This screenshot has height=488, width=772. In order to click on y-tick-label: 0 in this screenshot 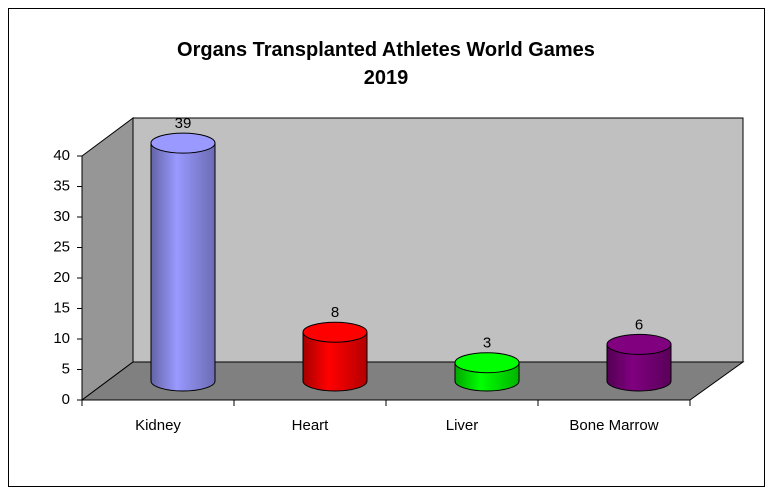, I will do `click(66, 399)`.